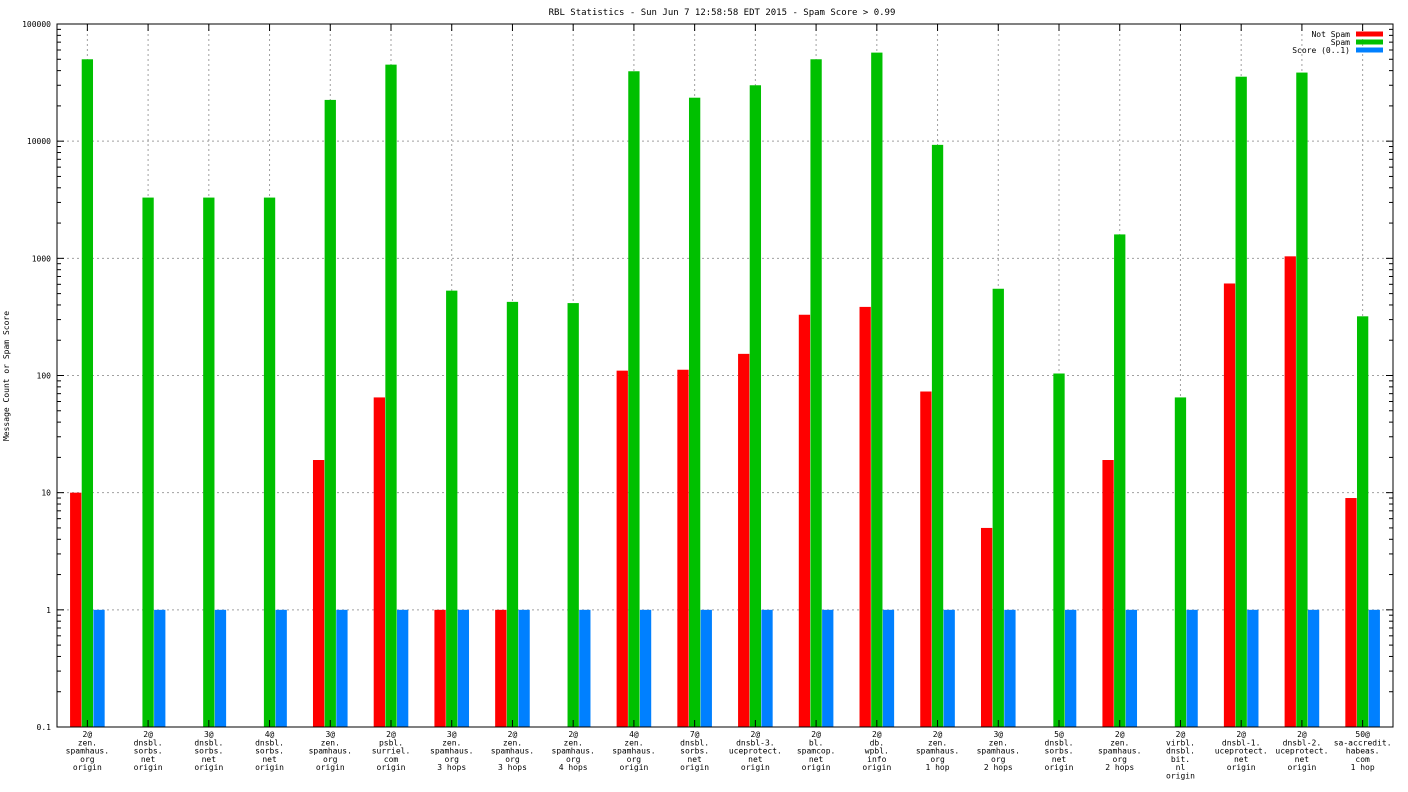 This screenshot has width=1408, height=792. Describe the element at coordinates (1059, 751) in the screenshot. I see `x-category-label: 5@ dnsbl. sorbs. net origin` at that location.